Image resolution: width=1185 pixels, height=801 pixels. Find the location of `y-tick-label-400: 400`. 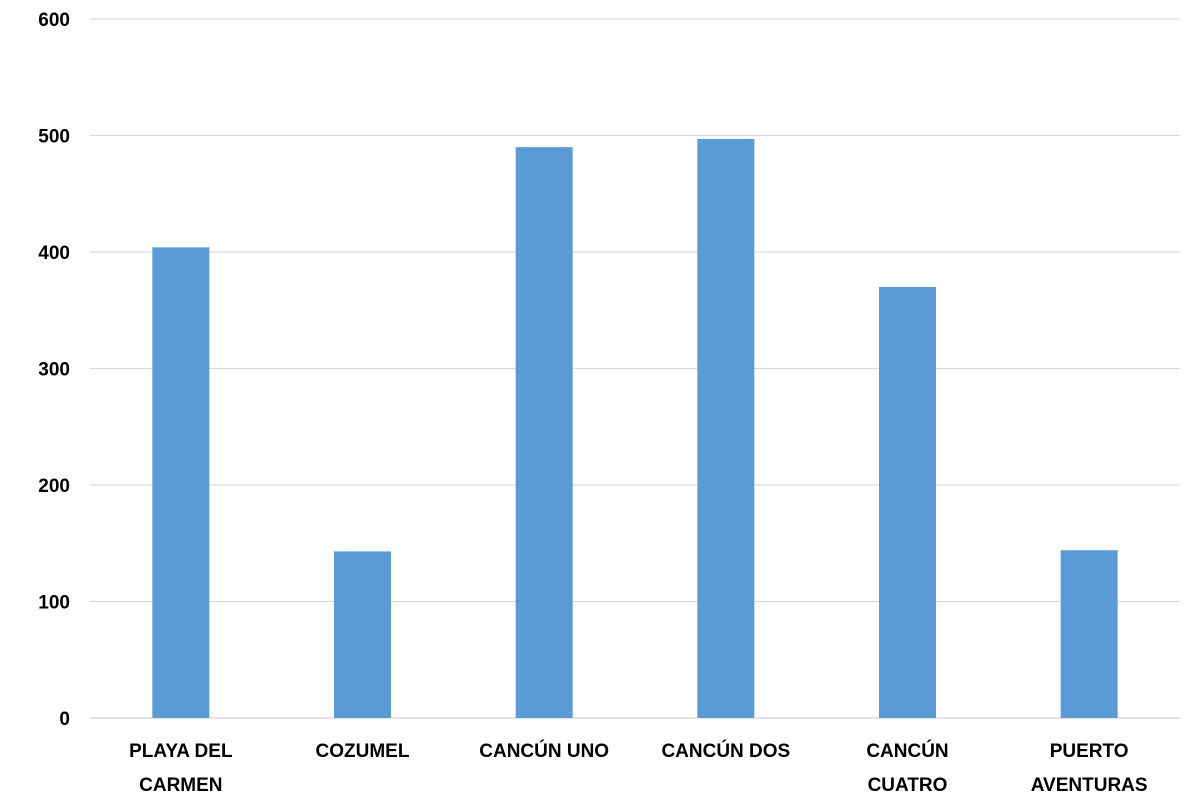

y-tick-label-400: 400 is located at coordinates (54, 253).